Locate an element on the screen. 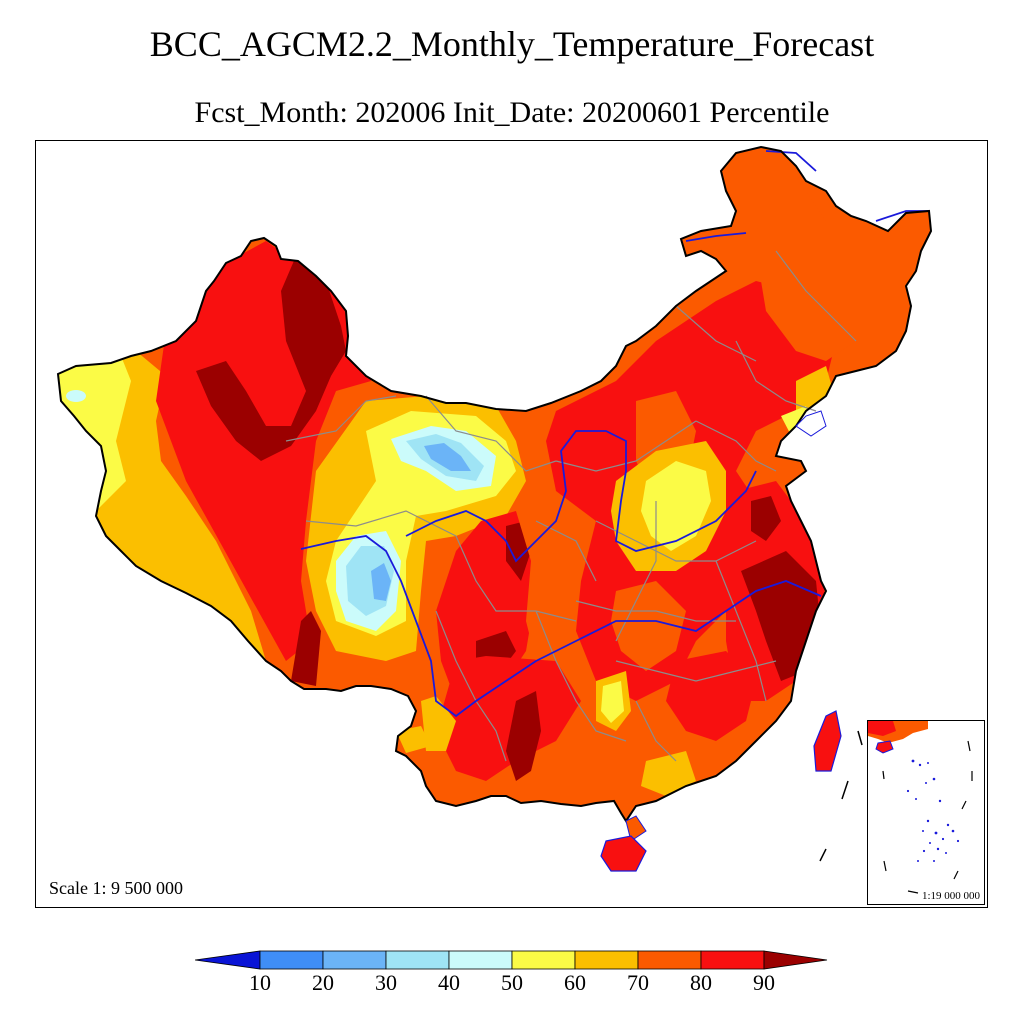 The width and height of the screenshot is (1024, 1024). inset-dashes is located at coordinates (927, 817).